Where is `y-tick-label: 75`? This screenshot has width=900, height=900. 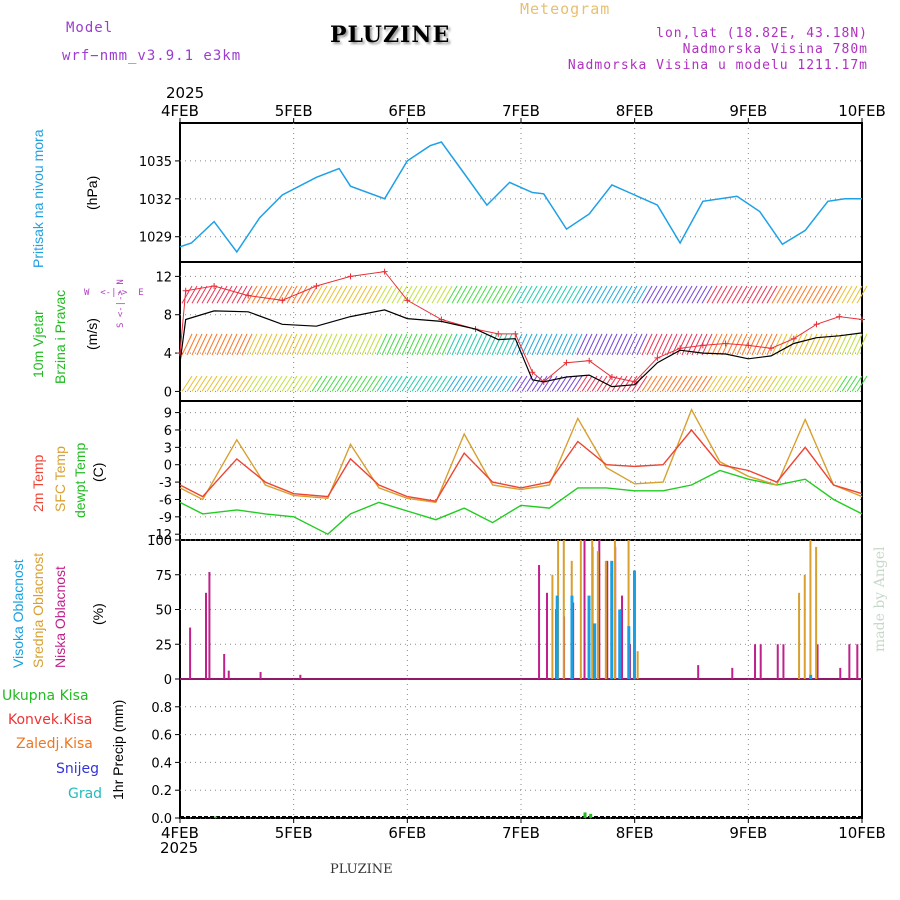
y-tick-label: 75 is located at coordinates (163, 576).